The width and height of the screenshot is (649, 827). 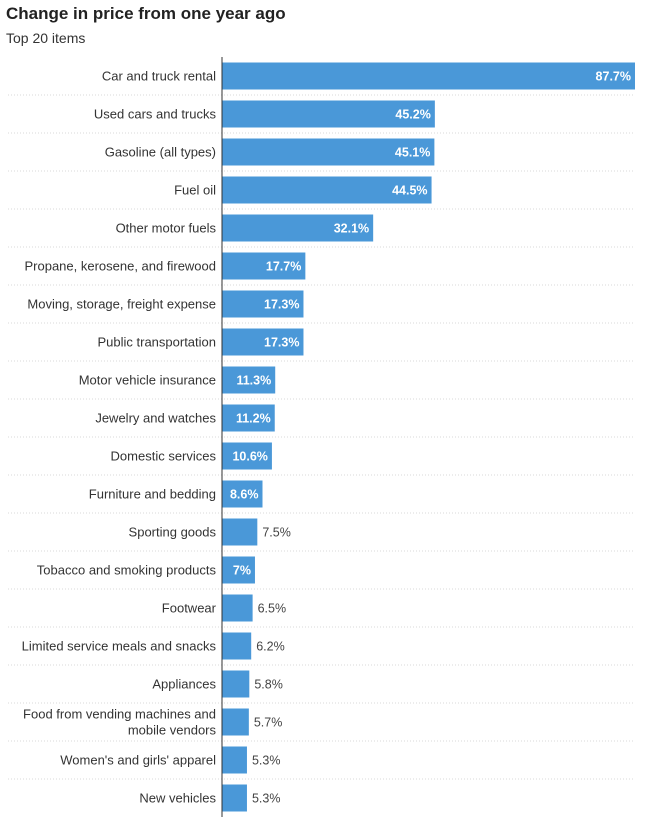 I want to click on value-label: 32.1%, so click(x=351, y=229).